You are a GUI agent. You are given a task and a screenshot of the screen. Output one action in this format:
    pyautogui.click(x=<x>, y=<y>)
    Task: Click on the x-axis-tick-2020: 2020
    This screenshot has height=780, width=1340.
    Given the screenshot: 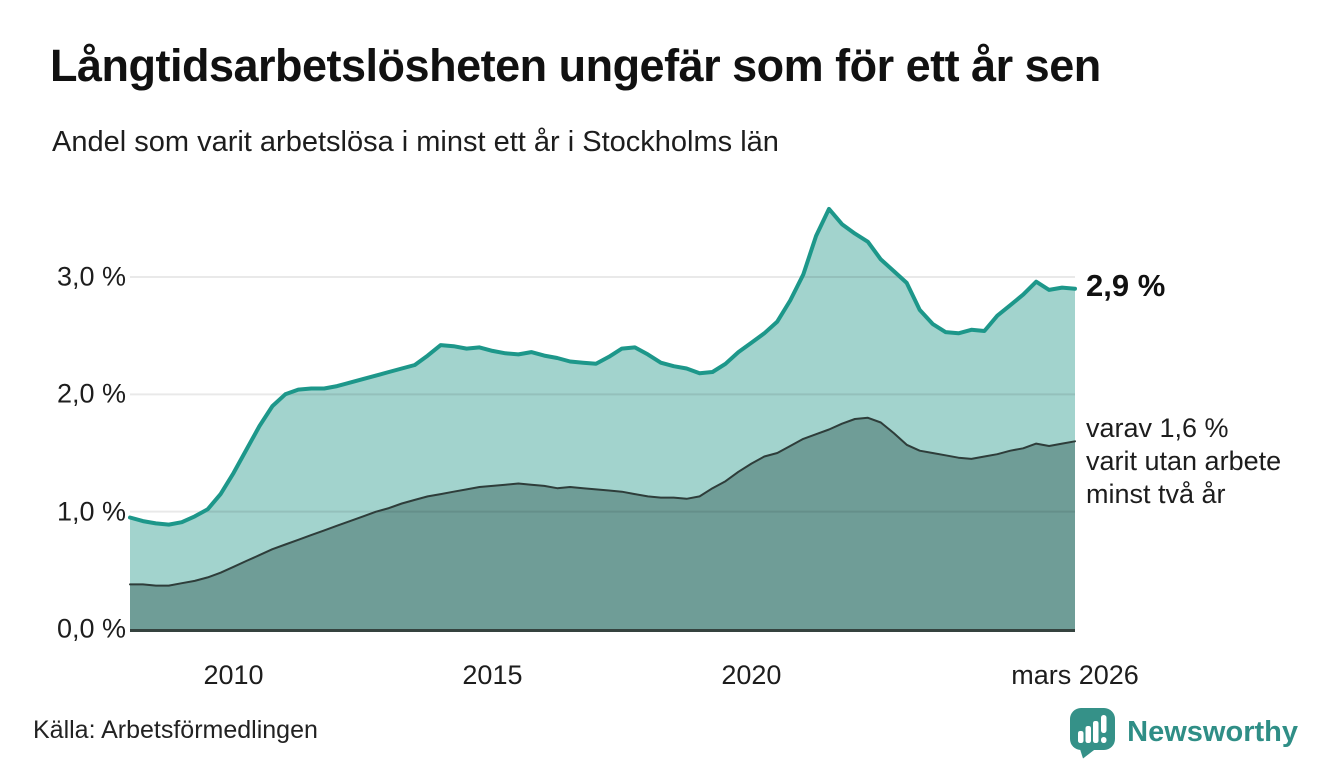 What is the action you would take?
    pyautogui.click(x=751, y=675)
    